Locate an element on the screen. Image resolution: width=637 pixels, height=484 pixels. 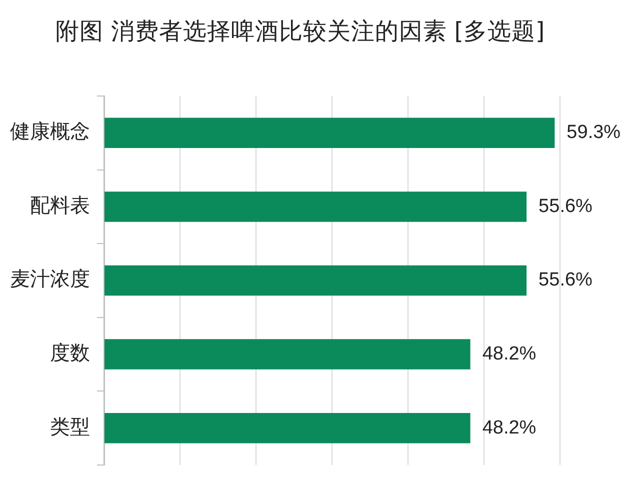
y-tick-label: 麦汁浓度 is located at coordinates (50, 278).